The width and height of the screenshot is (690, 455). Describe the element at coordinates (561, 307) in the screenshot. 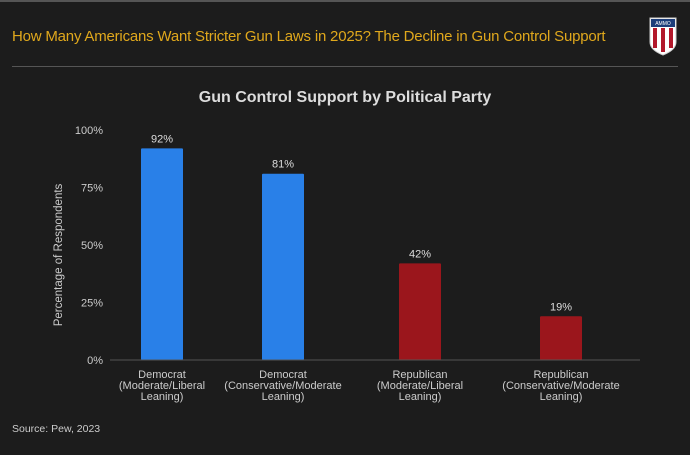

I see `data-label: 19%` at that location.